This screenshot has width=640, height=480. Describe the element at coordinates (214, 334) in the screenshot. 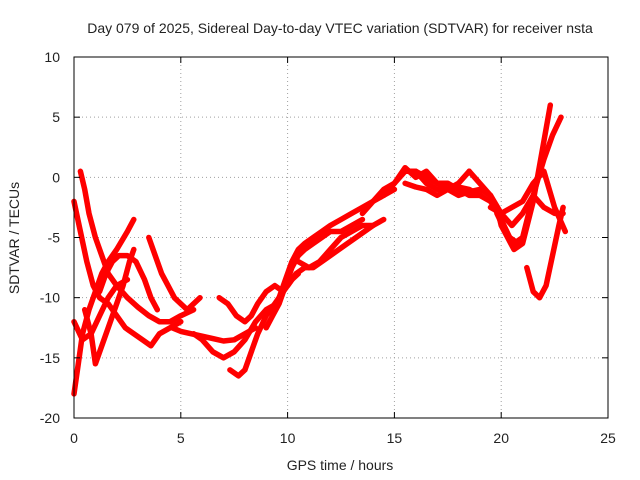

I see `series-line-sat-h` at that location.